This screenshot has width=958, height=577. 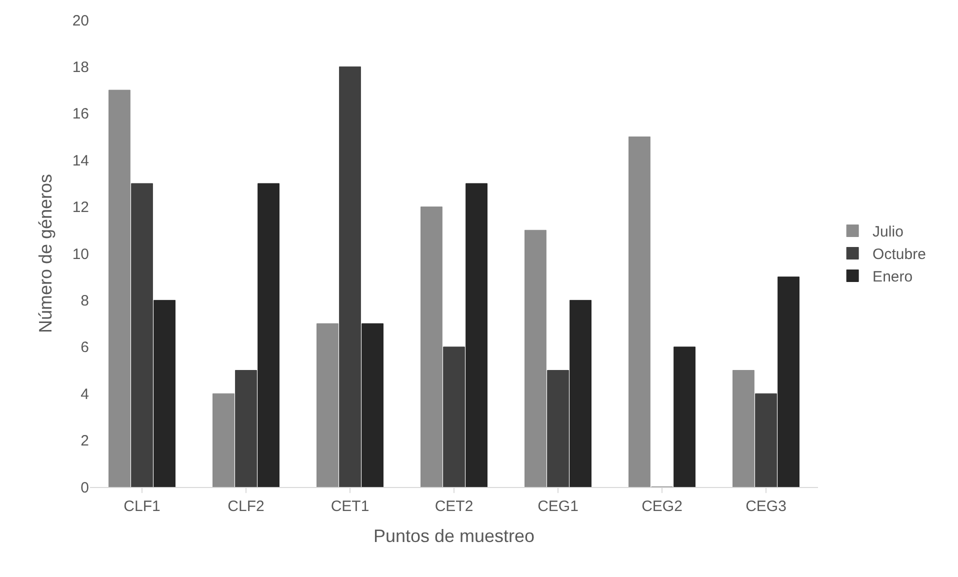 What do you see at coordinates (80, 207) in the screenshot?
I see `y-tick-label: 12` at bounding box center [80, 207].